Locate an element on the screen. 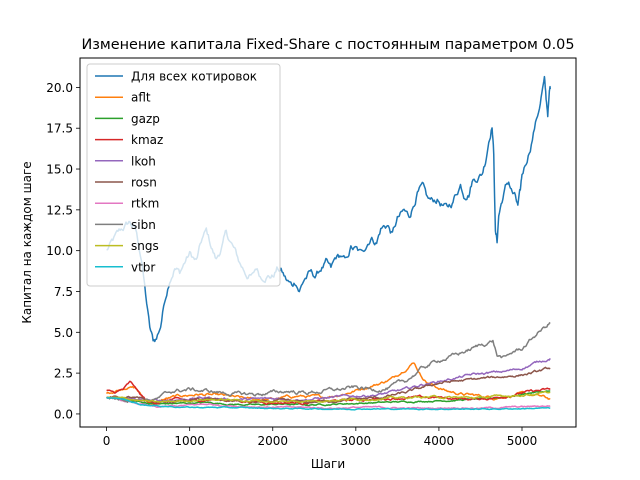  y-tick-label: 5.0 is located at coordinates (63, 333).